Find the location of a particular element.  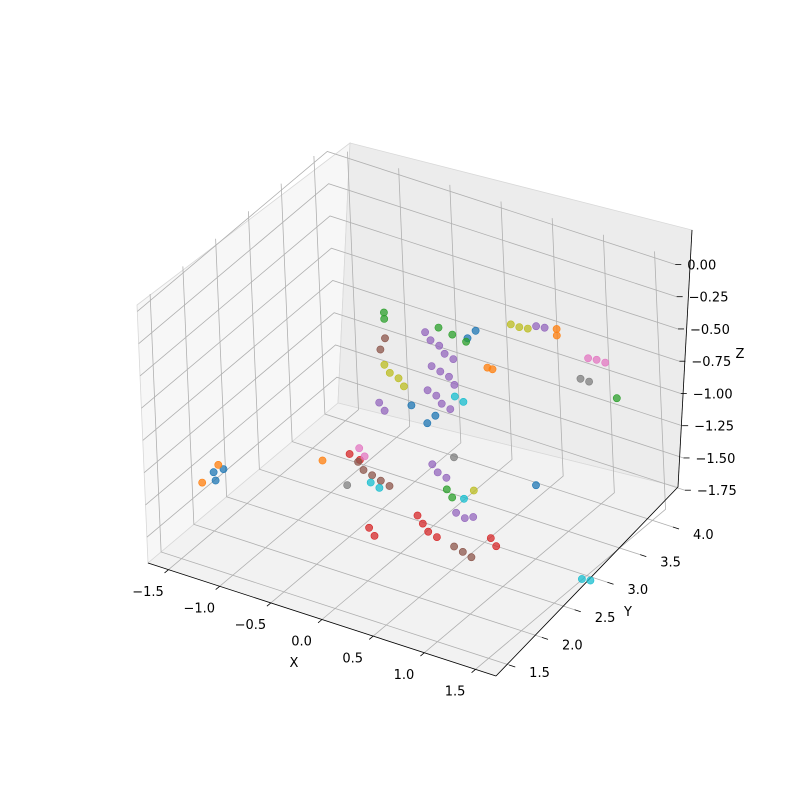

y-tick-label: 3.0 is located at coordinates (637, 590).